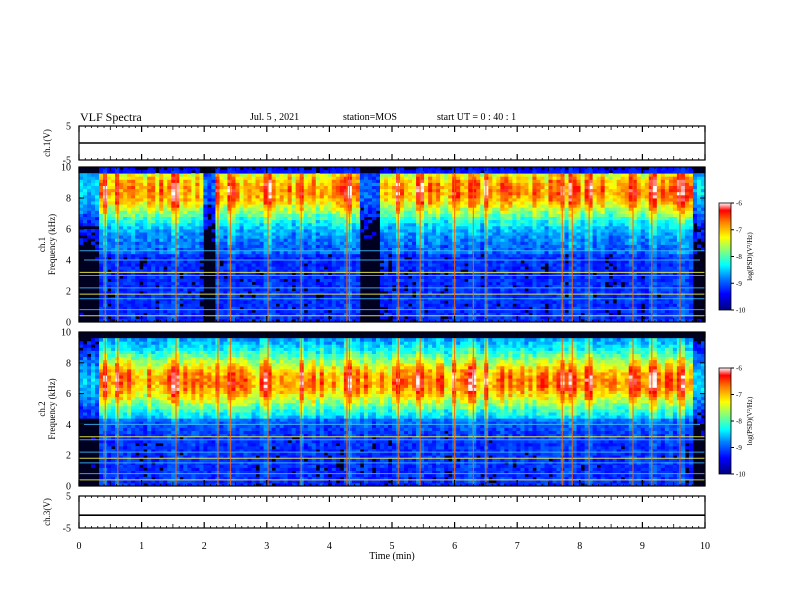 This screenshot has width=792, height=612. Describe the element at coordinates (66, 333) in the screenshot. I see `ch2-spectrogram-ytick-label: 10` at that location.